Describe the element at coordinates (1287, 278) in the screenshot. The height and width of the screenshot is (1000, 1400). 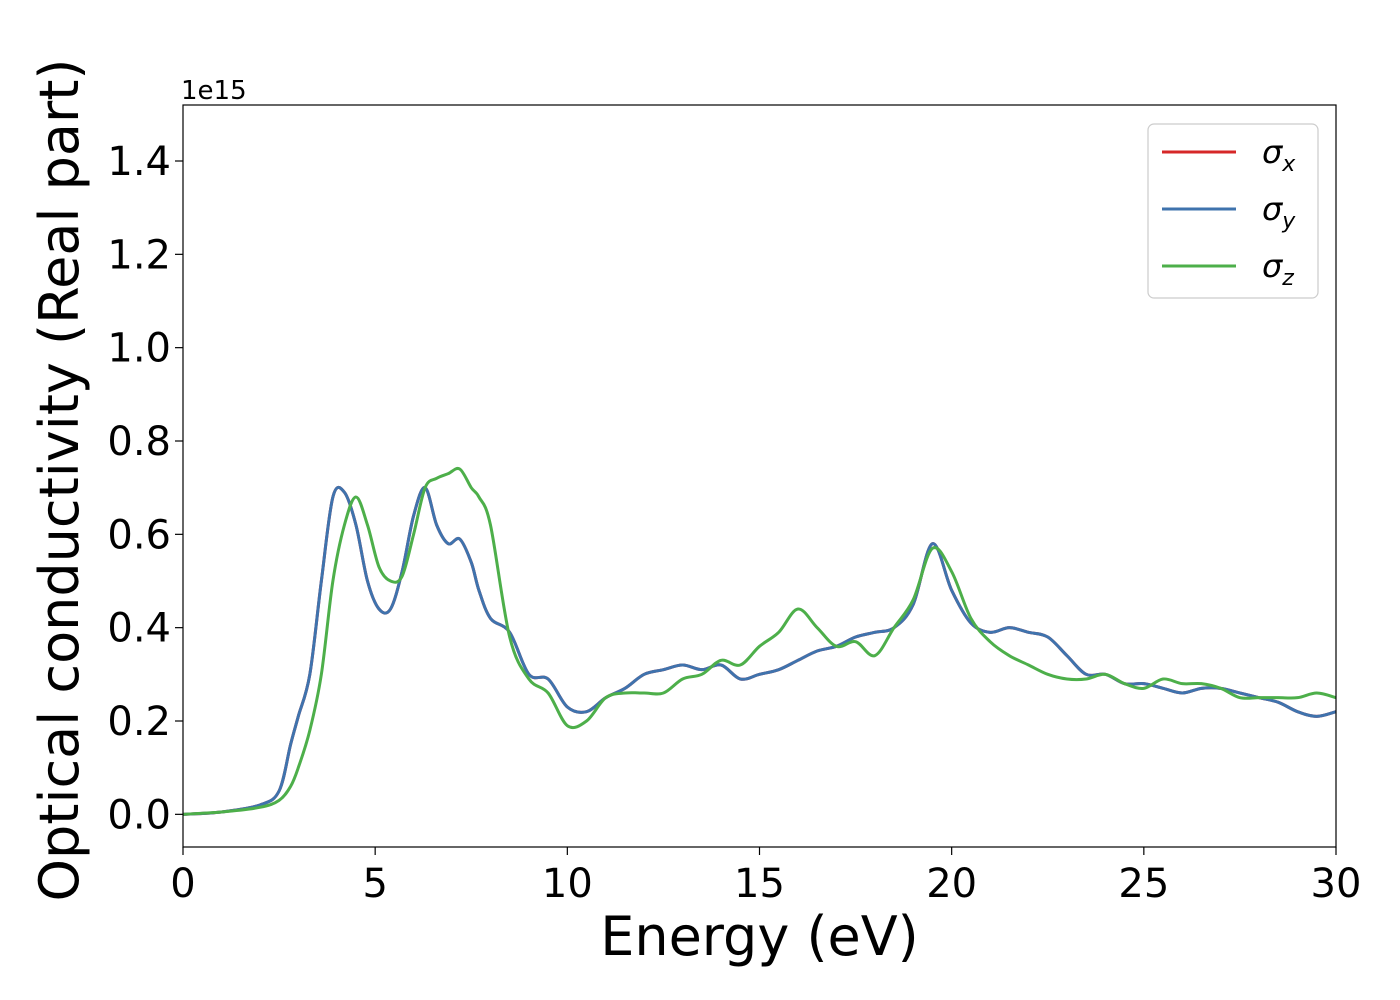
I see `legend-subscript: z` at that location.